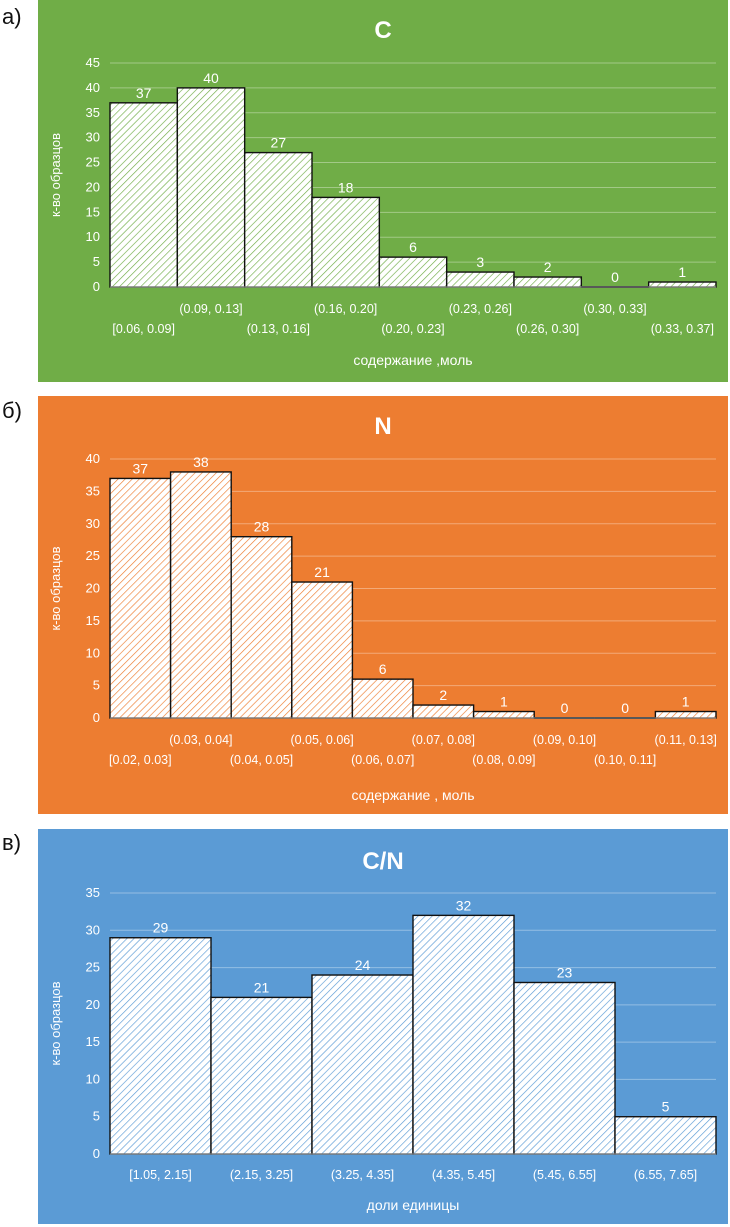 This screenshot has height=1227, width=730. Describe the element at coordinates (503, 760) in the screenshot. I see `x-tick-label: (0.08, 0.09]` at that location.